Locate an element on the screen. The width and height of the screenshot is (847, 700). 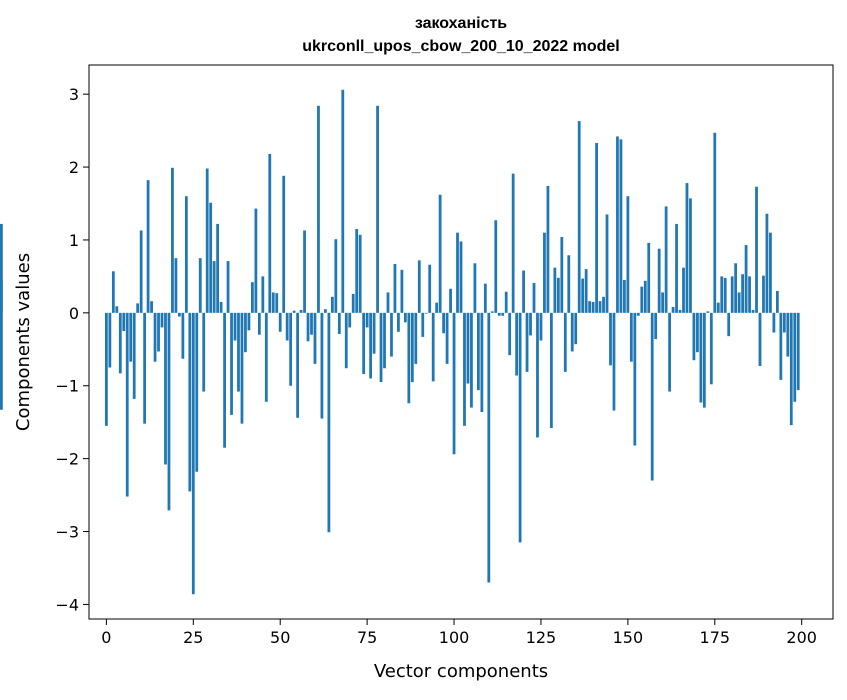
x-tick-label: 0 is located at coordinates (106, 637).